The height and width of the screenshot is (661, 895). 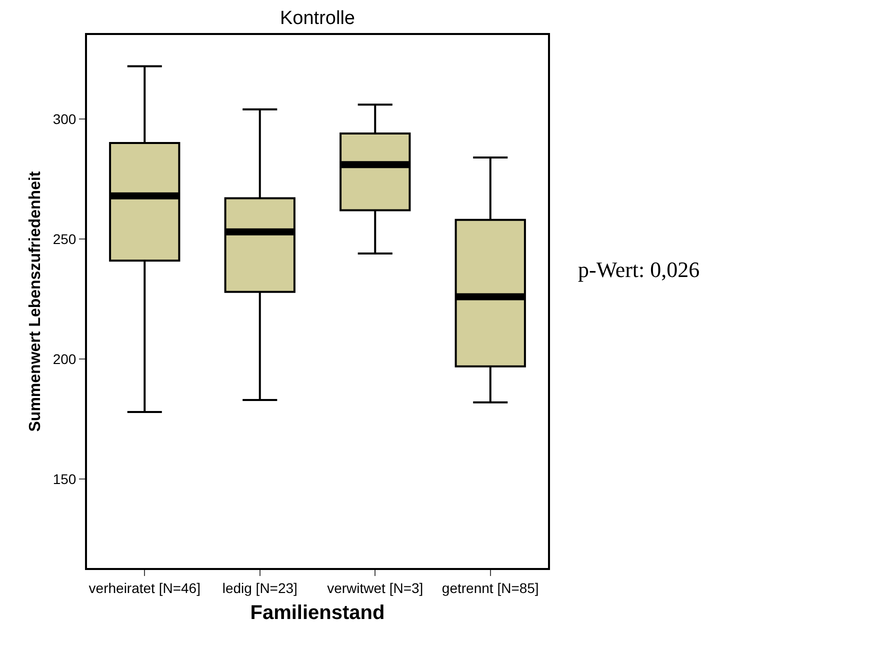 What do you see at coordinates (64, 479) in the screenshot?
I see `y-tick-label: 150` at bounding box center [64, 479].